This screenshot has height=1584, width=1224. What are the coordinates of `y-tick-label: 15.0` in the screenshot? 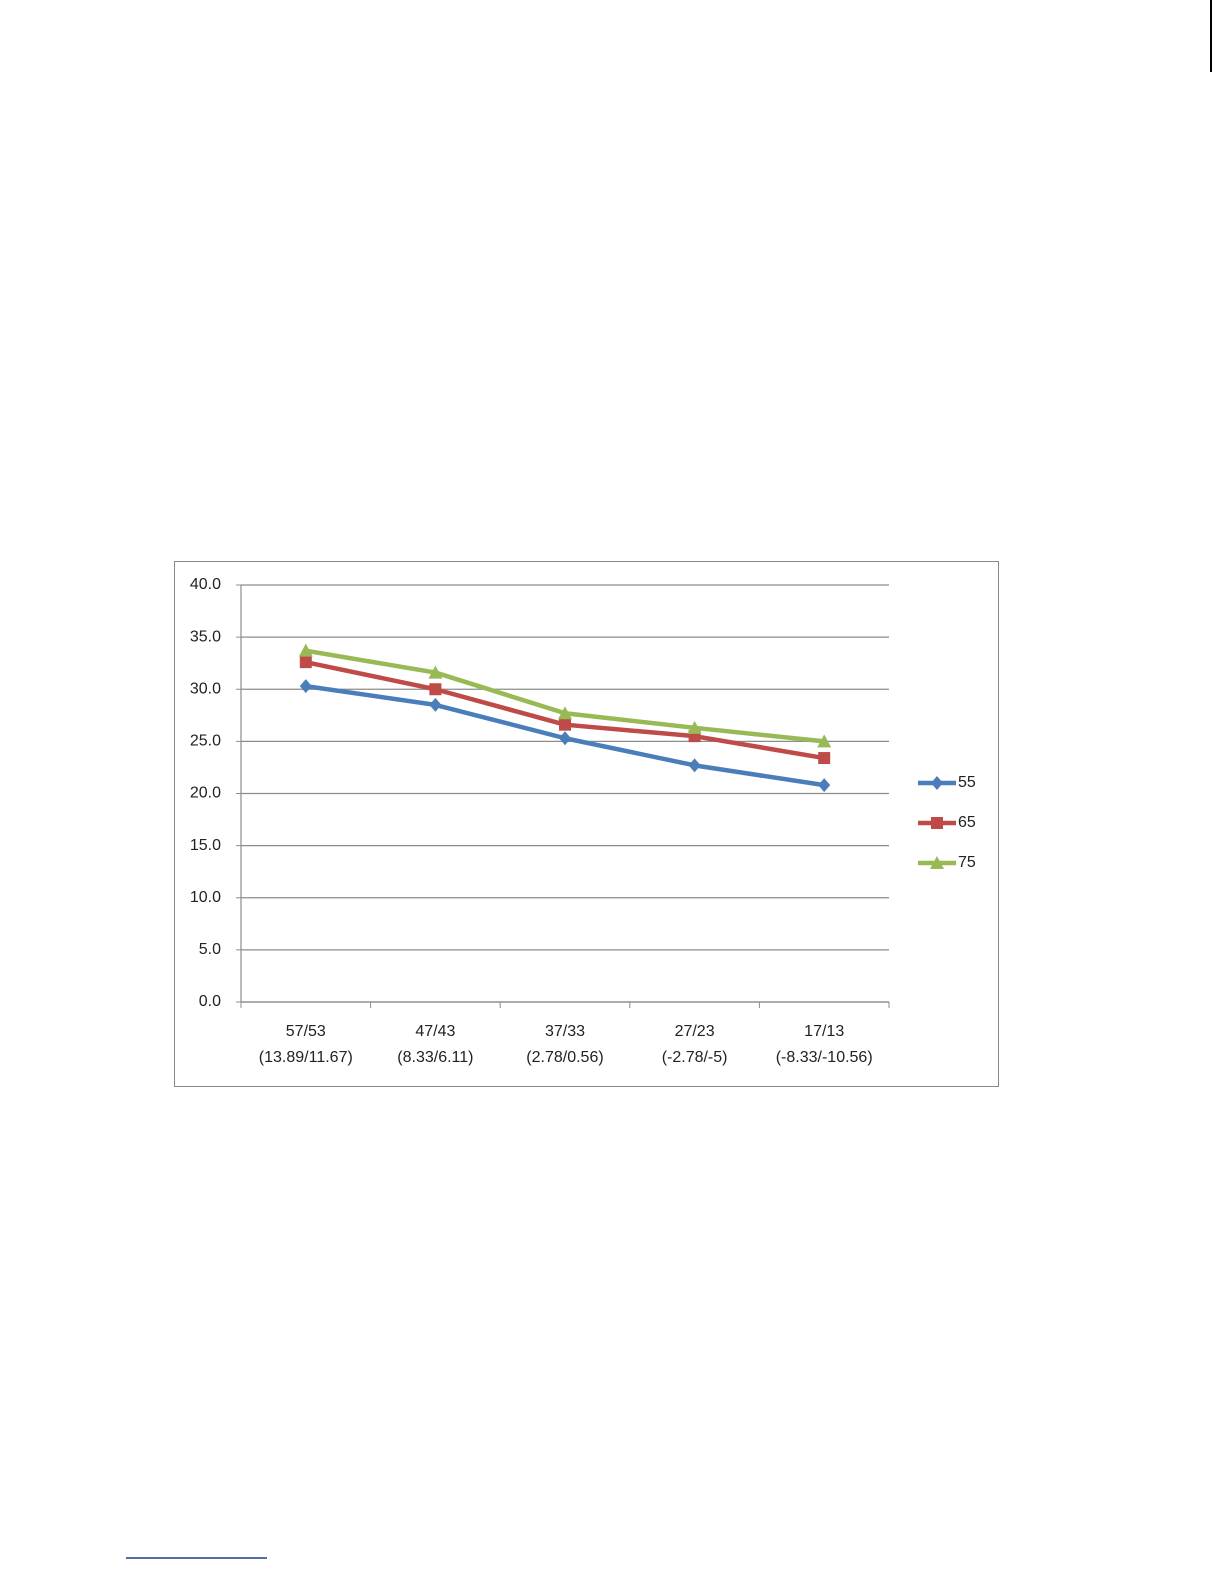 It's located at (205, 845).